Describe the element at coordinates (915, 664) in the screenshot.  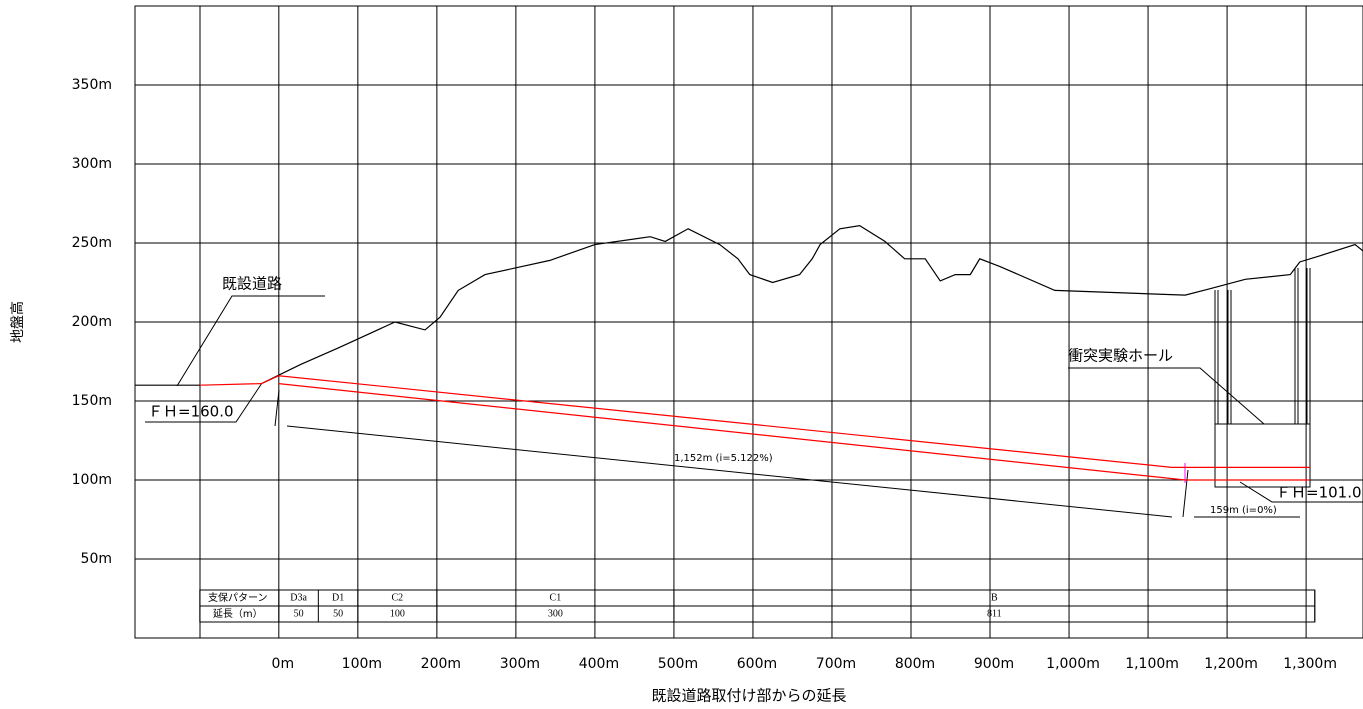
I see `x-tick-label: 800m` at that location.